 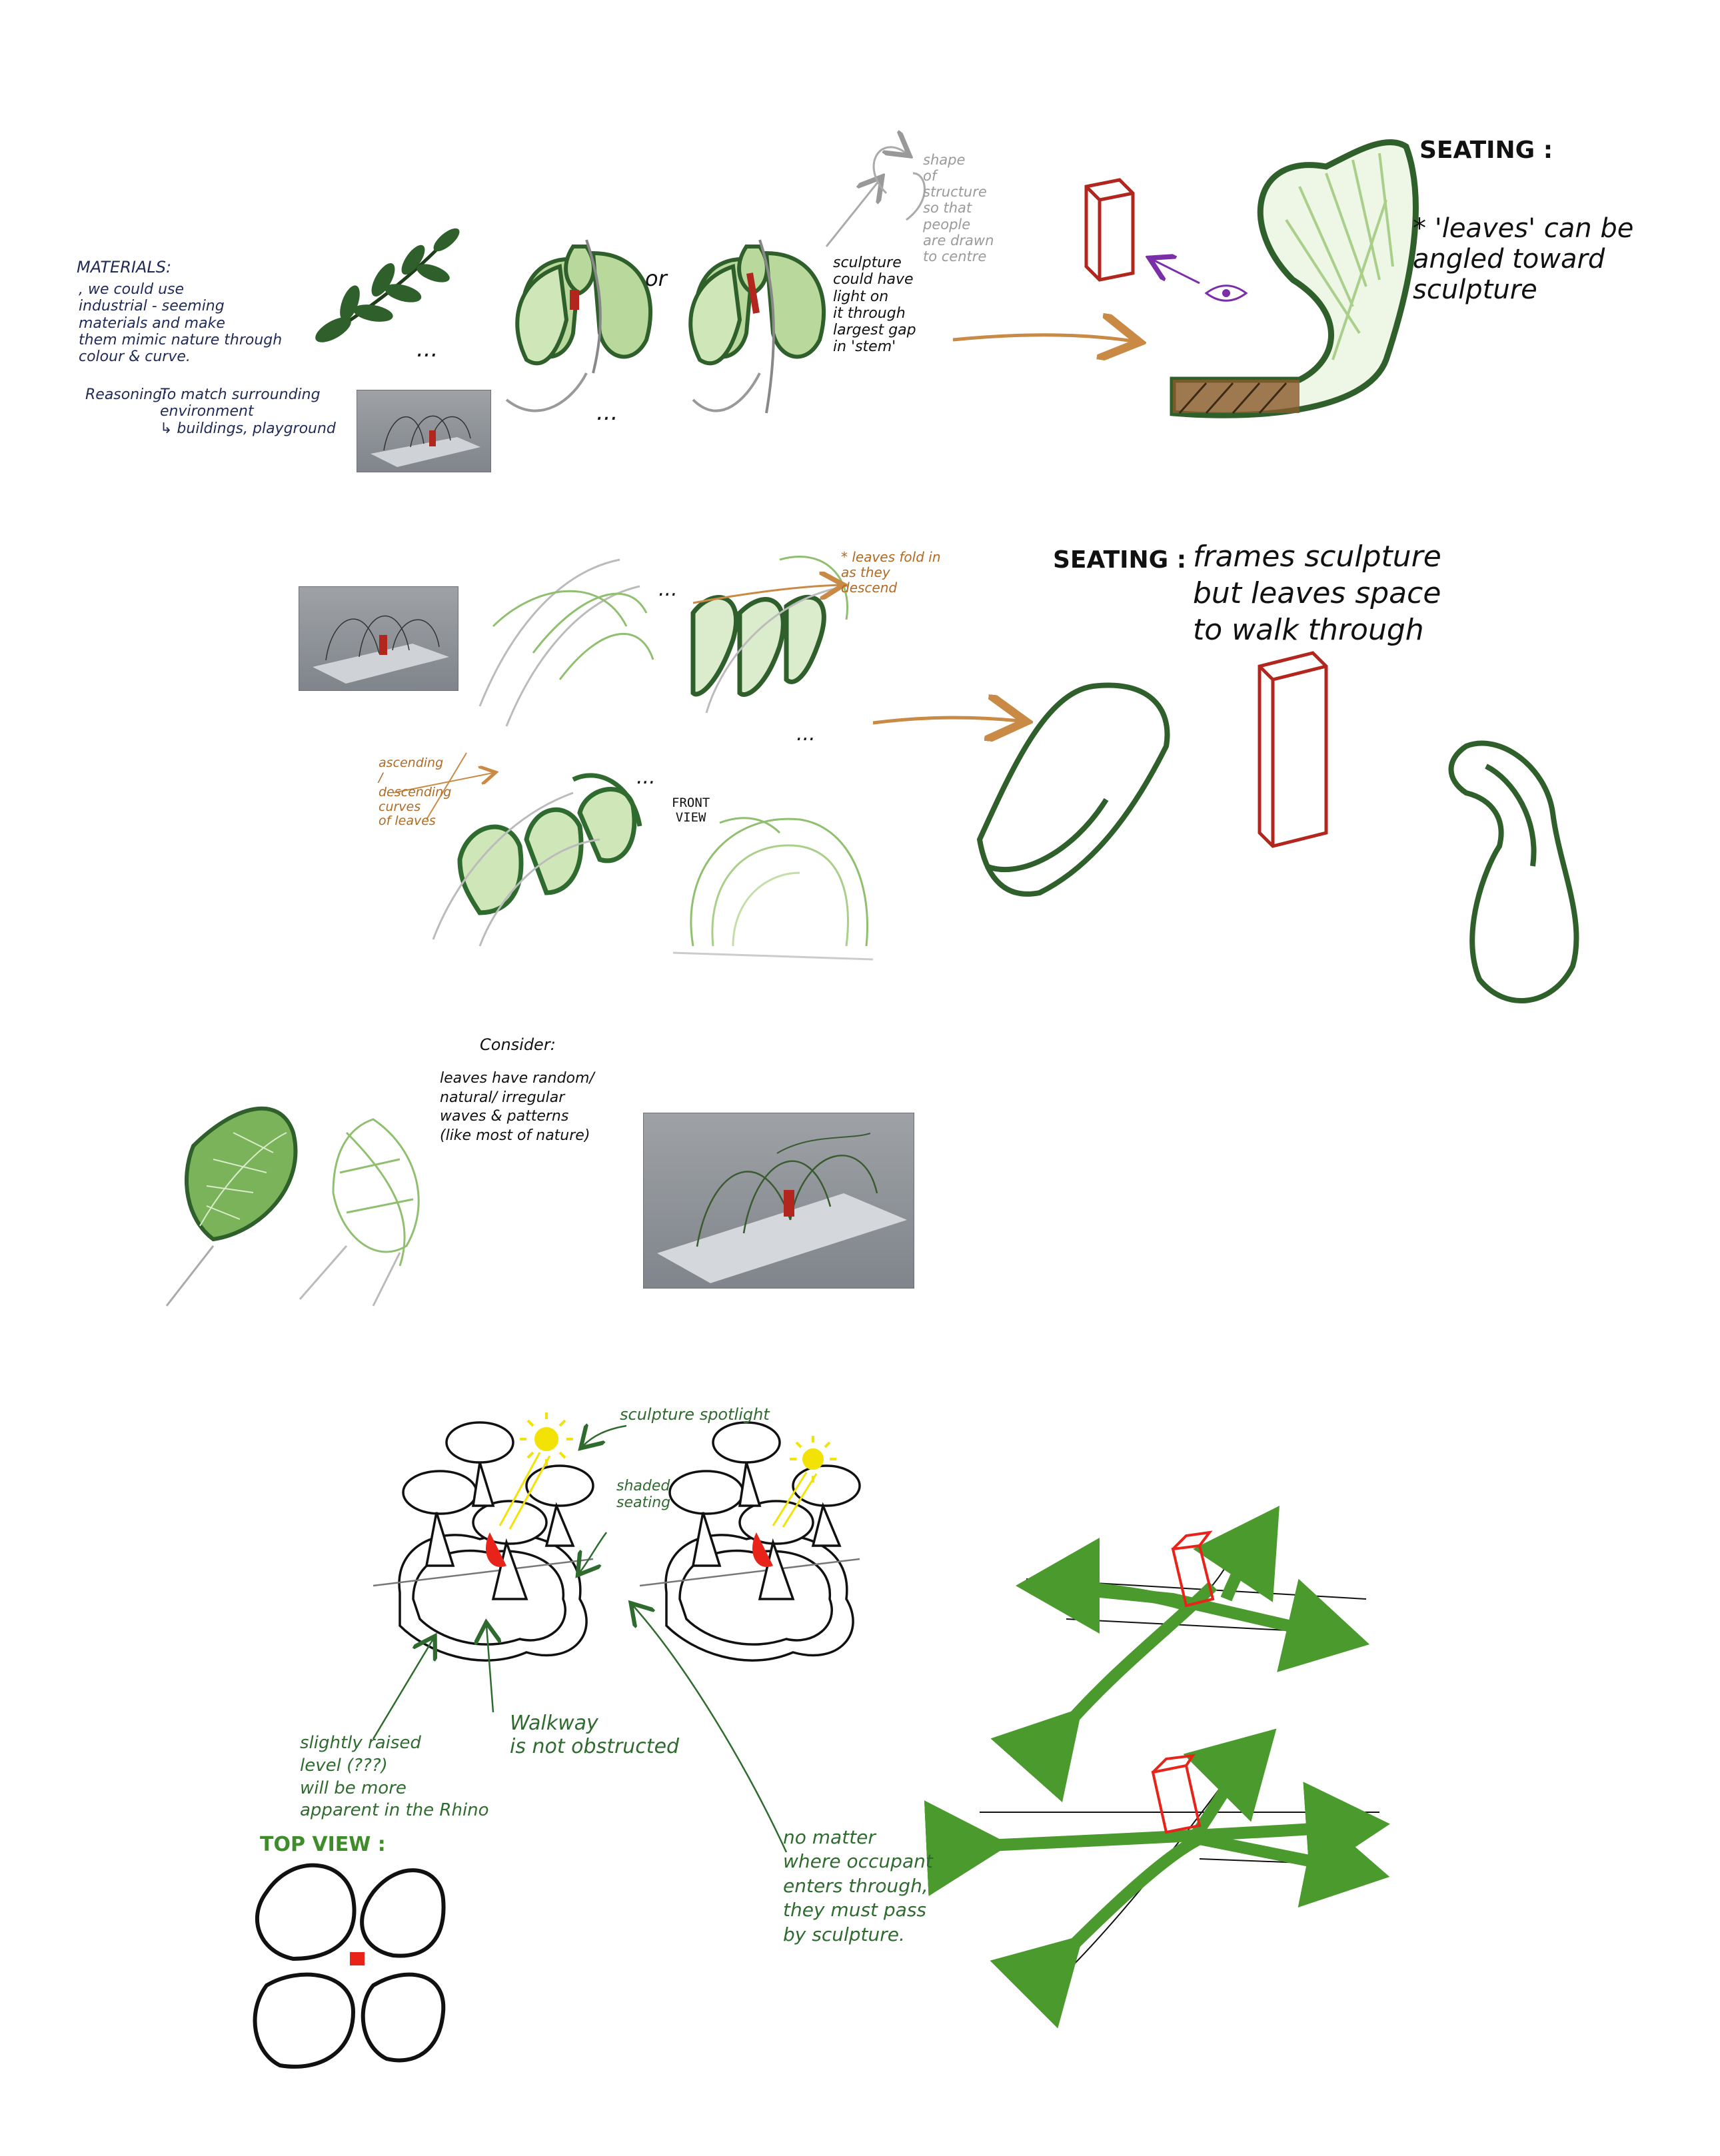 I want to click on asc-desc-leaves-sketch, so click(x=537, y=860).